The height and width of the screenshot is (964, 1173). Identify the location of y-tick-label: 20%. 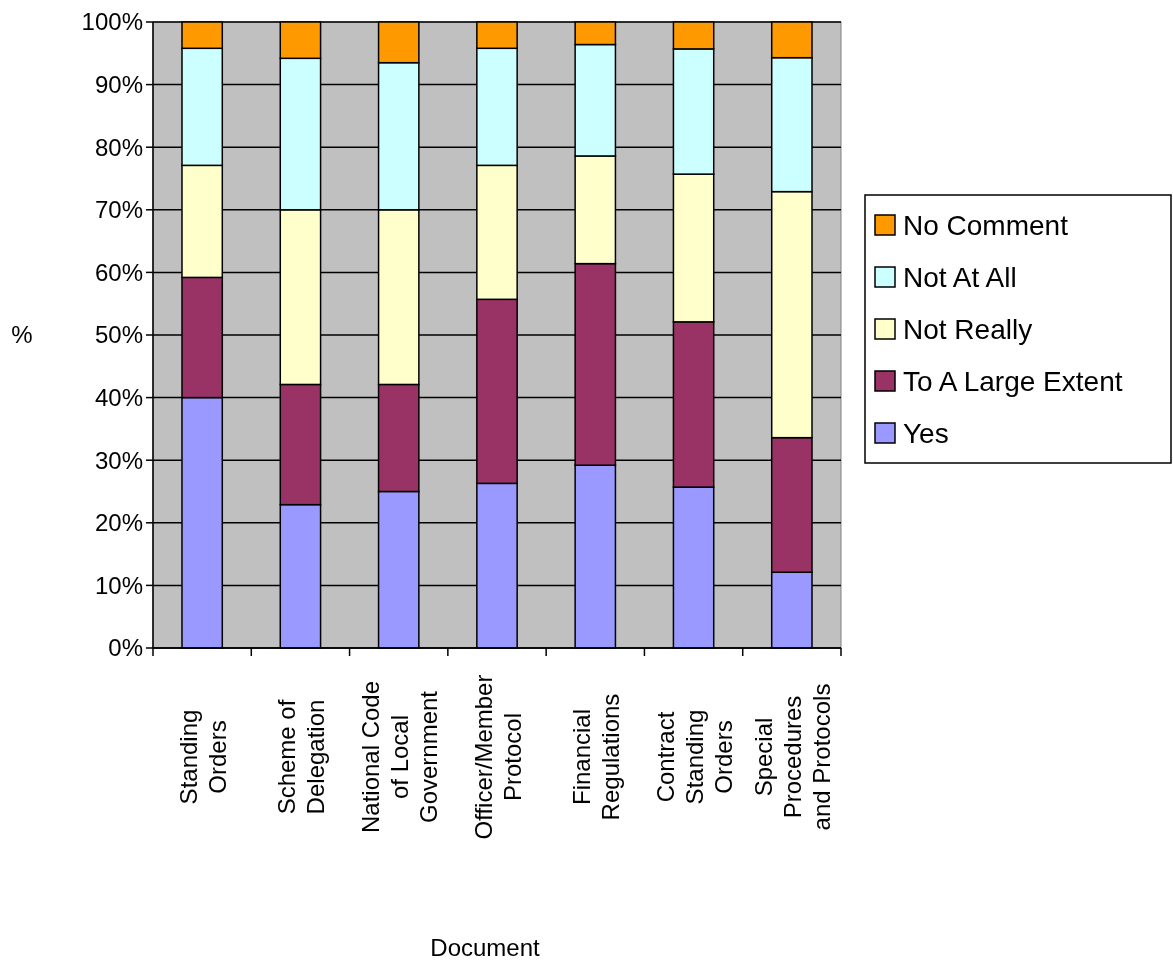
(118, 523).